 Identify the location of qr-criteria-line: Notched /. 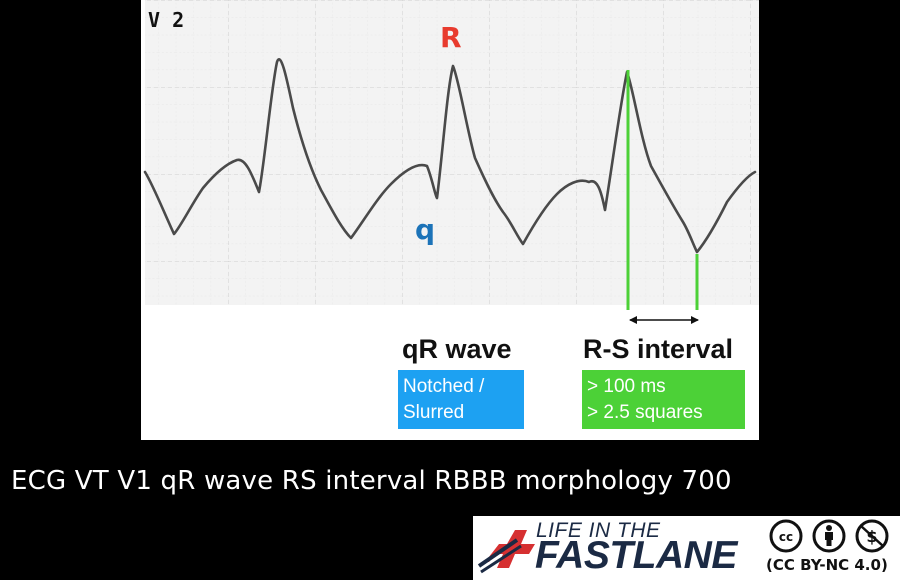
(444, 386).